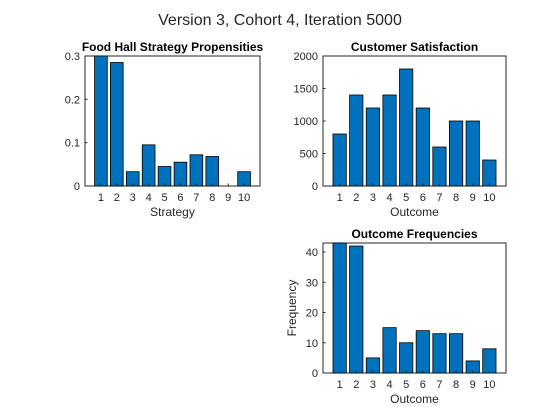 The width and height of the screenshot is (560, 420). Describe the element at coordinates (228, 198) in the screenshot. I see `propensities-xtick-label: 9` at that location.